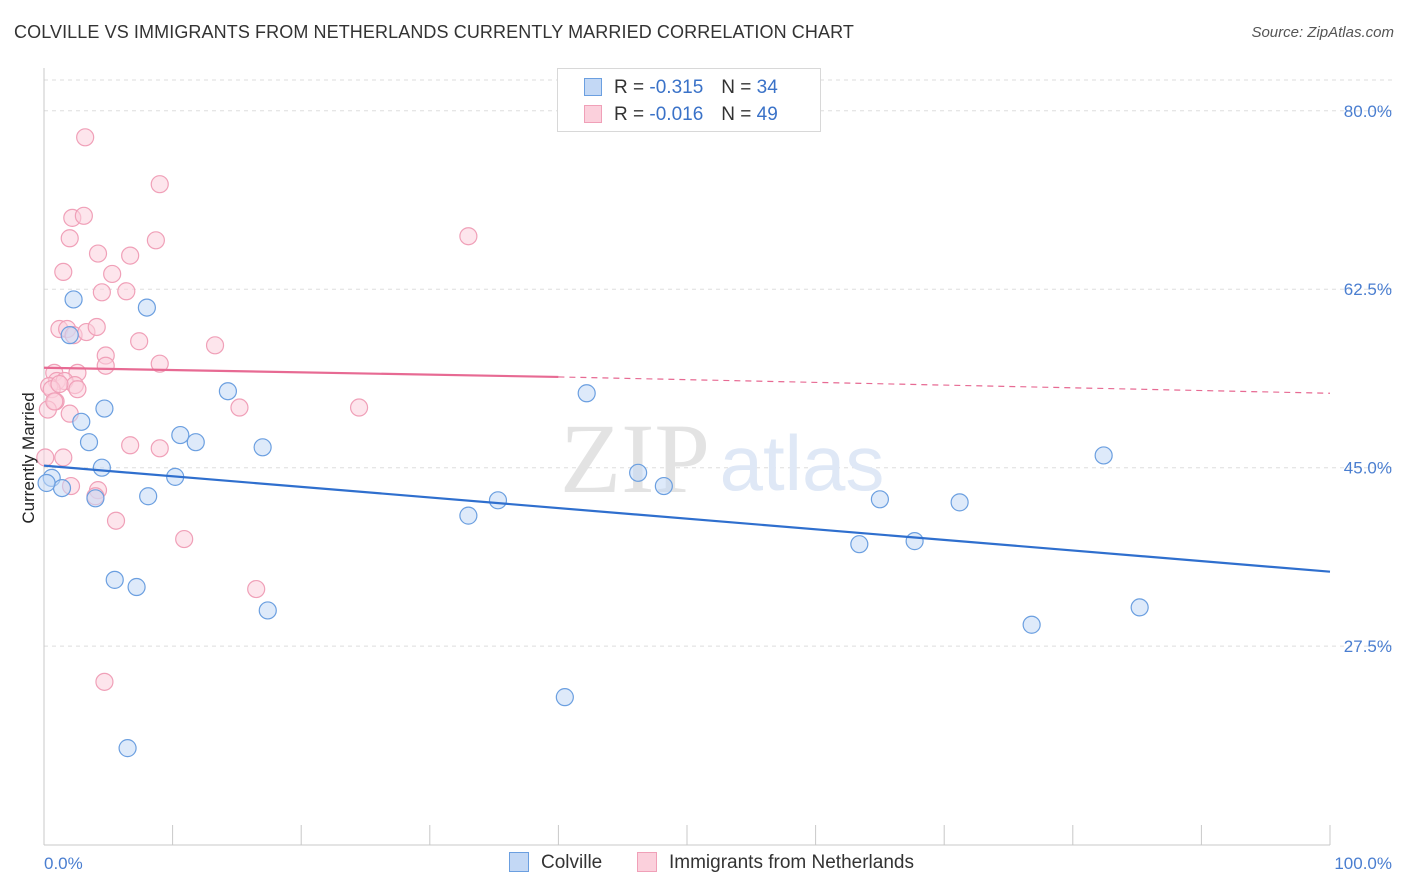  I want to click on legend-row-netherlands: R = -0.016 N = 49, so click(681, 115).